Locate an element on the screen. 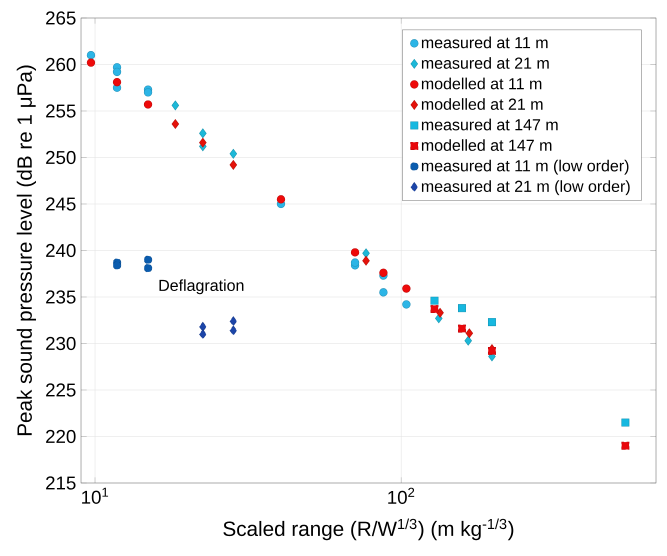 Image resolution: width=667 pixels, height=556 pixels. legend-label: modelled at 21 m is located at coordinates (482, 104).